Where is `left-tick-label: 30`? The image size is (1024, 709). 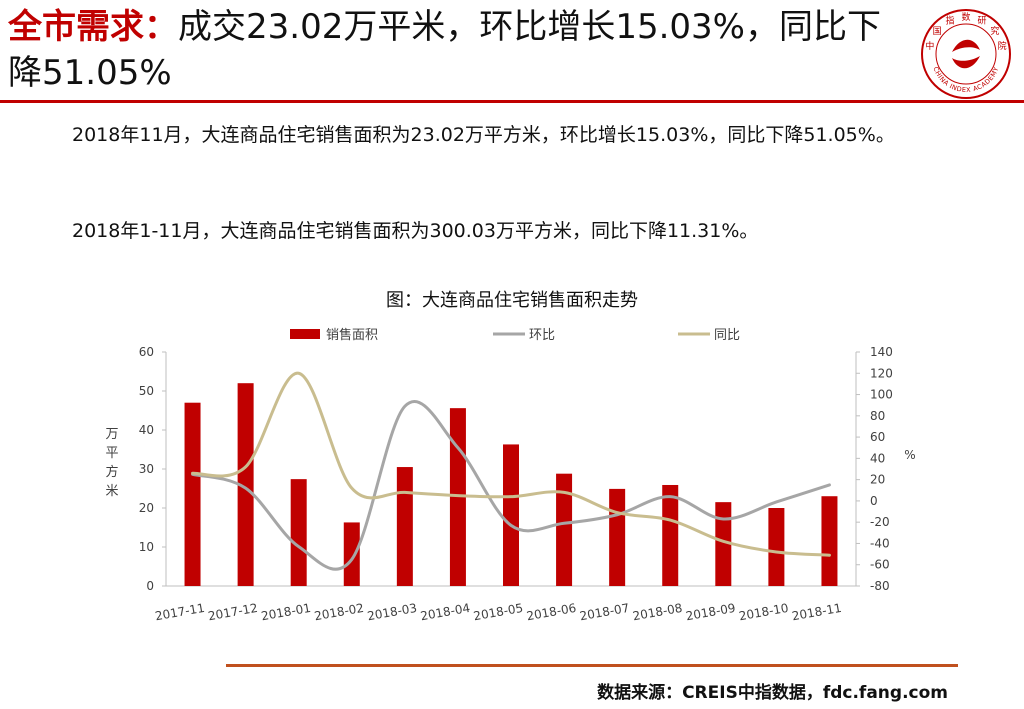 left-tick-label: 30 is located at coordinates (146, 469).